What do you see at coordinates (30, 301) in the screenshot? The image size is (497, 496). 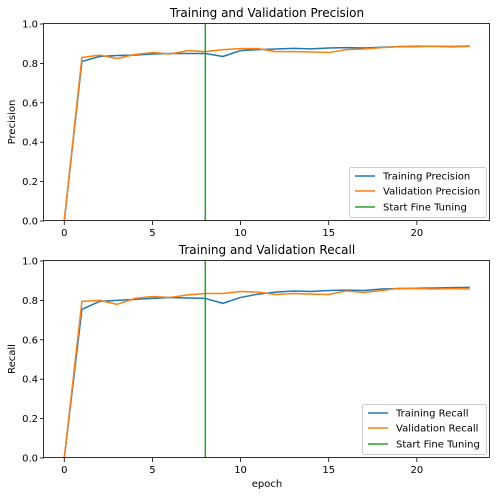 I see `recall-y-tick-label: 0.8` at bounding box center [30, 301].